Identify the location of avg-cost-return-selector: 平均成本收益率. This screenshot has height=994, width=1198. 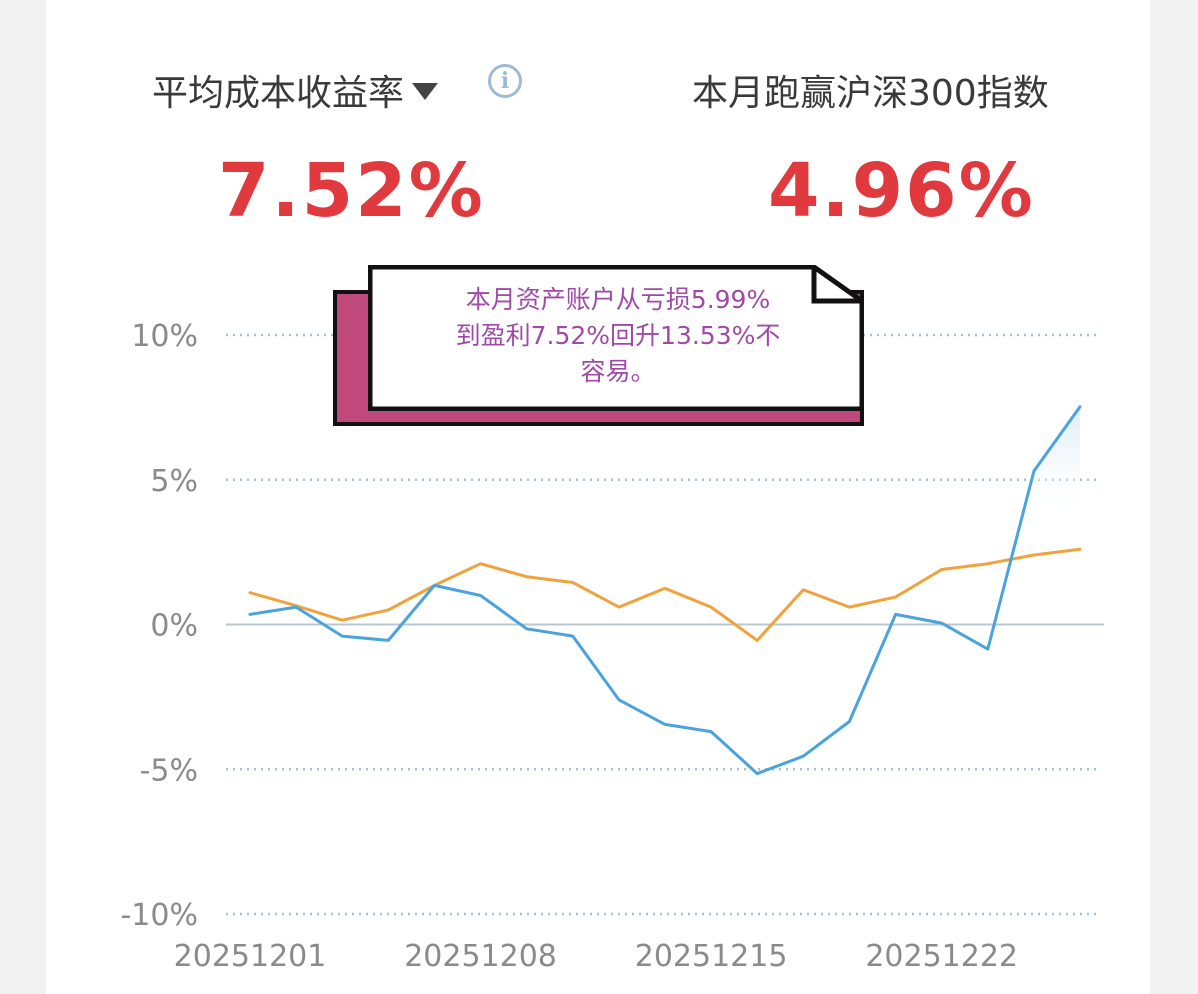
(295, 90).